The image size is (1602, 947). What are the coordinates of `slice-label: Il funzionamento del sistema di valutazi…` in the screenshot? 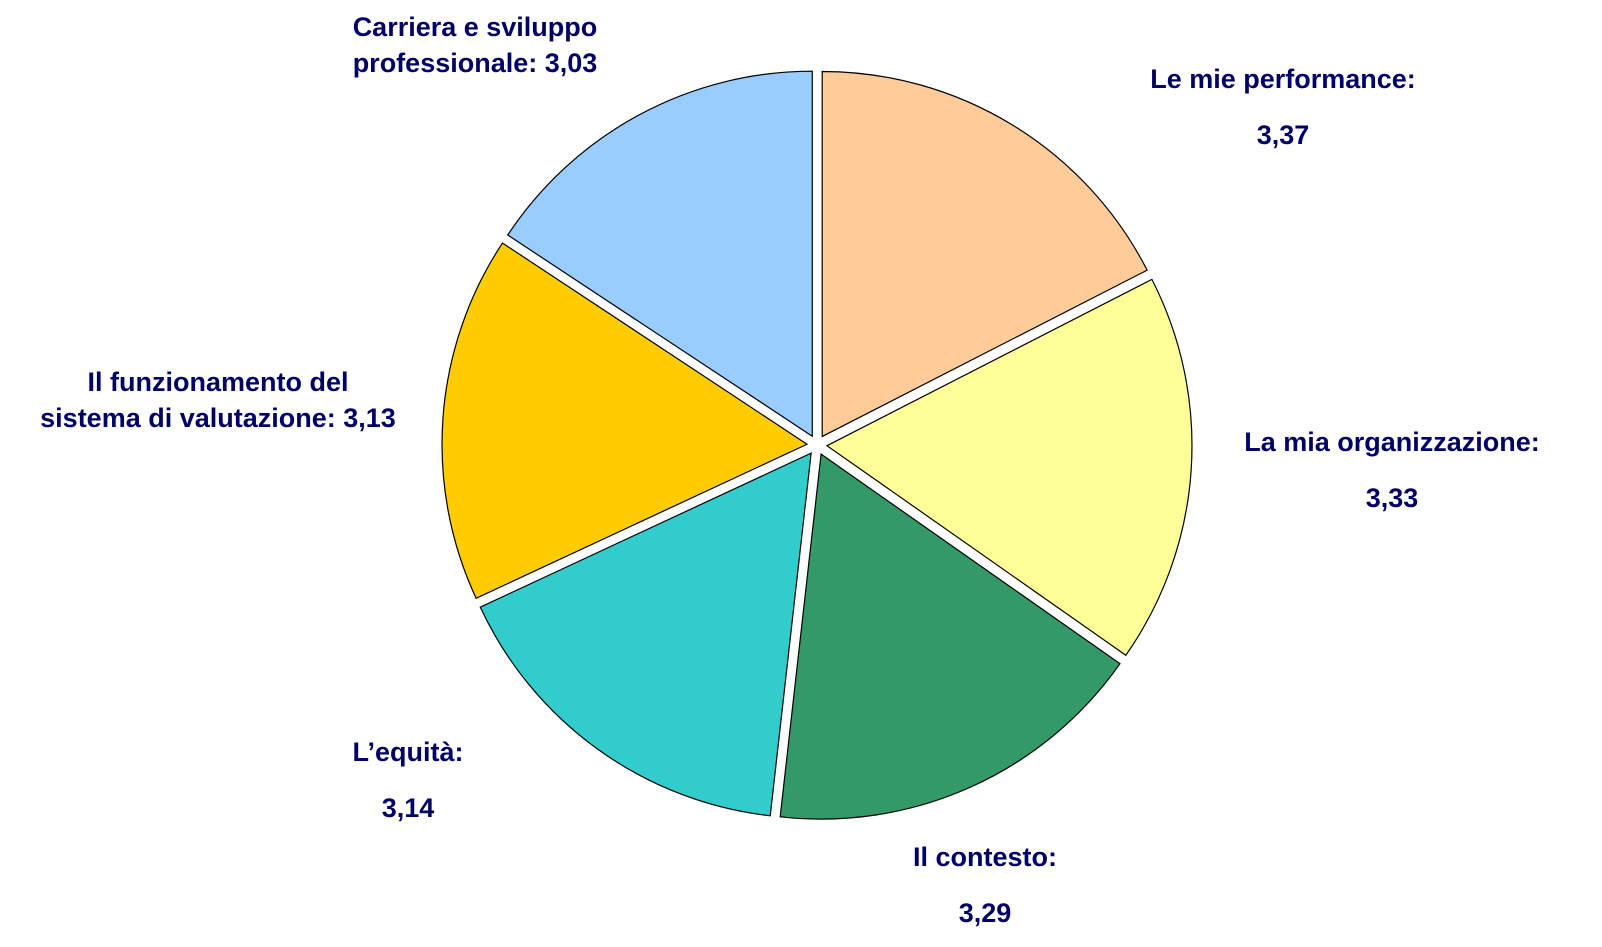 It's located at (218, 400).